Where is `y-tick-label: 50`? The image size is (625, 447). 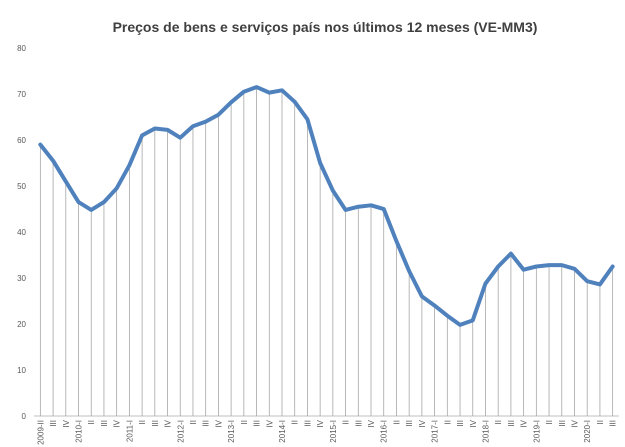 y-tick-label: 50 is located at coordinates (21, 186).